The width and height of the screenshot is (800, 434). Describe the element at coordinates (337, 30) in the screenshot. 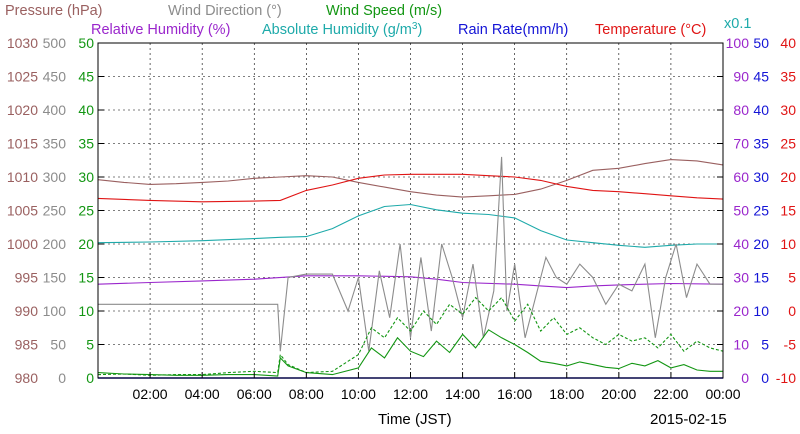

I see `title-absolute-humidity-prefix: Absolute Humidity (g/m` at that location.